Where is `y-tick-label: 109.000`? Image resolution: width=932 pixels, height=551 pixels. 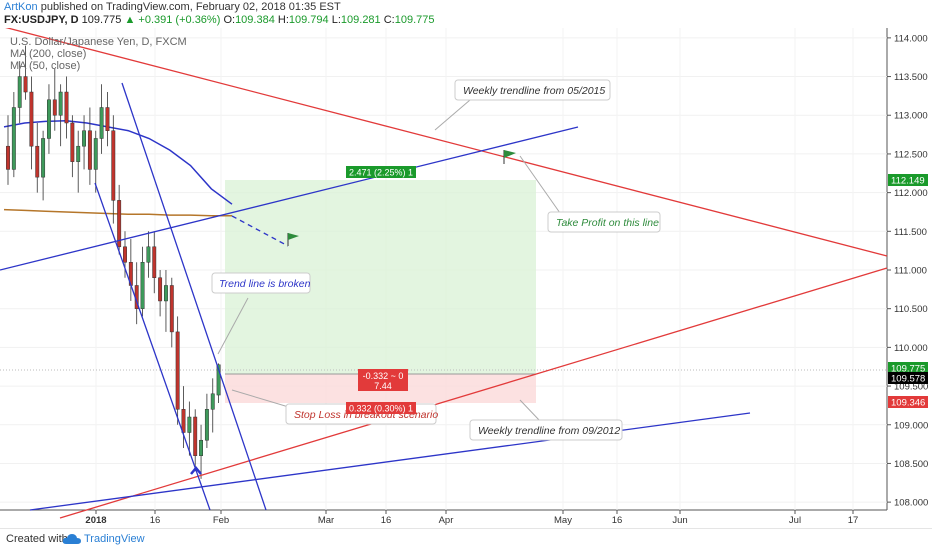 y-tick-label: 109.000 is located at coordinates (911, 425).